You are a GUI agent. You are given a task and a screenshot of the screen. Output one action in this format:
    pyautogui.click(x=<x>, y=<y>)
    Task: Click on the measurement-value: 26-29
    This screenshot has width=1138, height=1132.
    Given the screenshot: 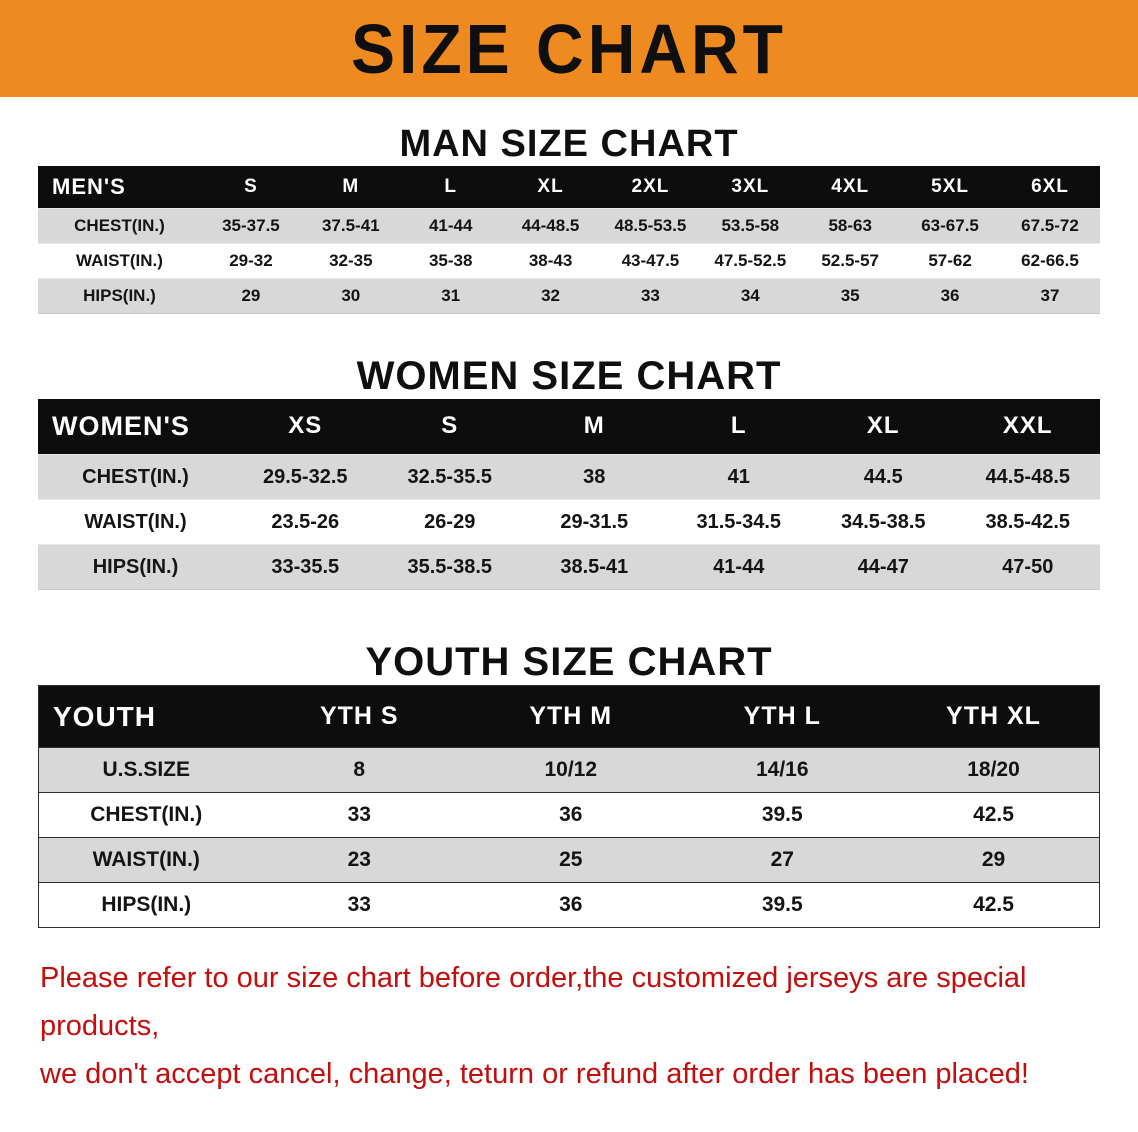 What is the action you would take?
    pyautogui.click(x=450, y=521)
    